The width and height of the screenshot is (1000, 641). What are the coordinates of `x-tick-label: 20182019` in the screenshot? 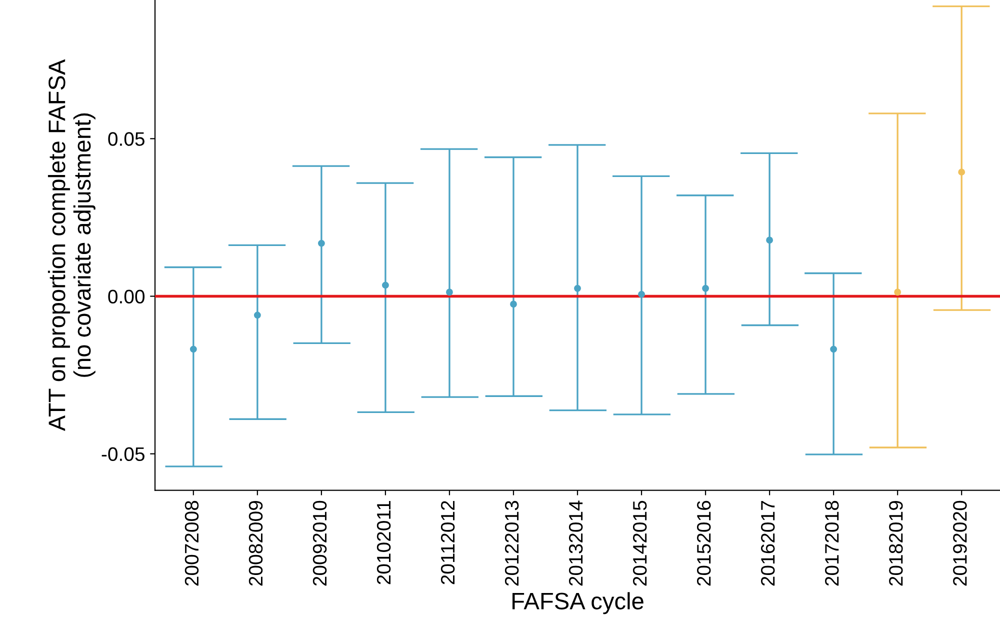 It's located at (896, 543).